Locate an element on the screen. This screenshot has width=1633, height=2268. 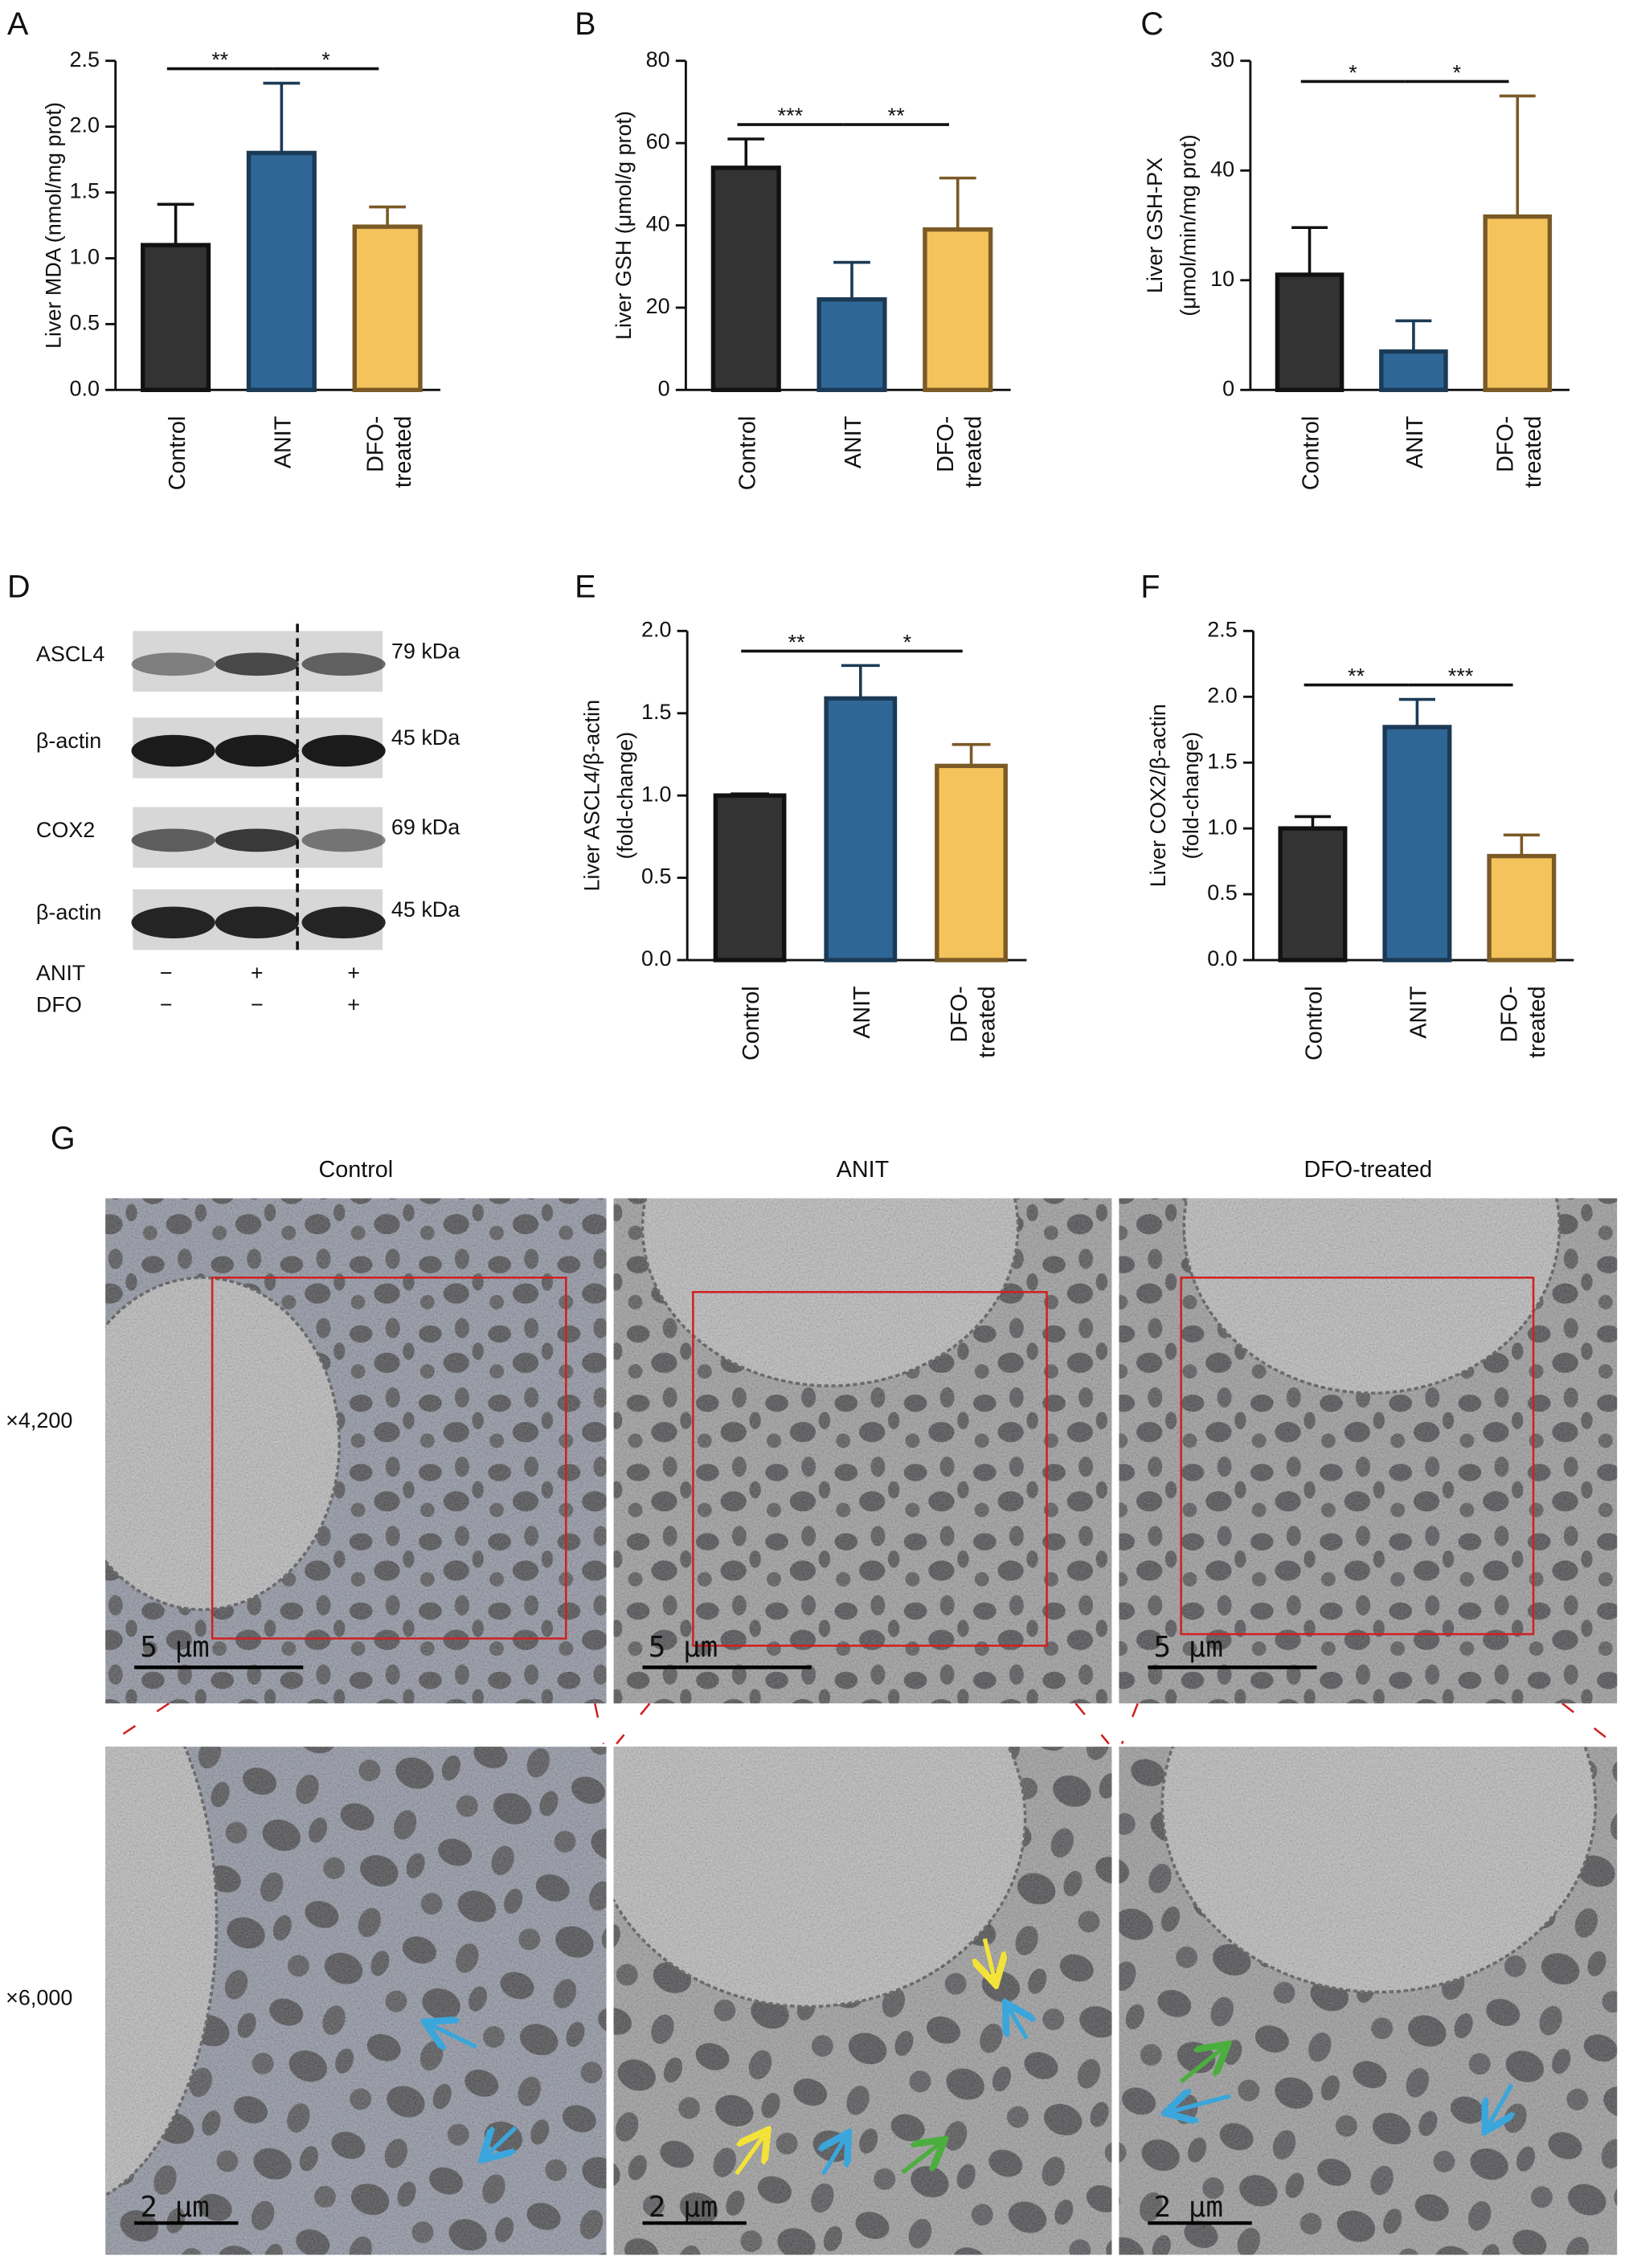
row-label: ×4,200 is located at coordinates (39, 1420).